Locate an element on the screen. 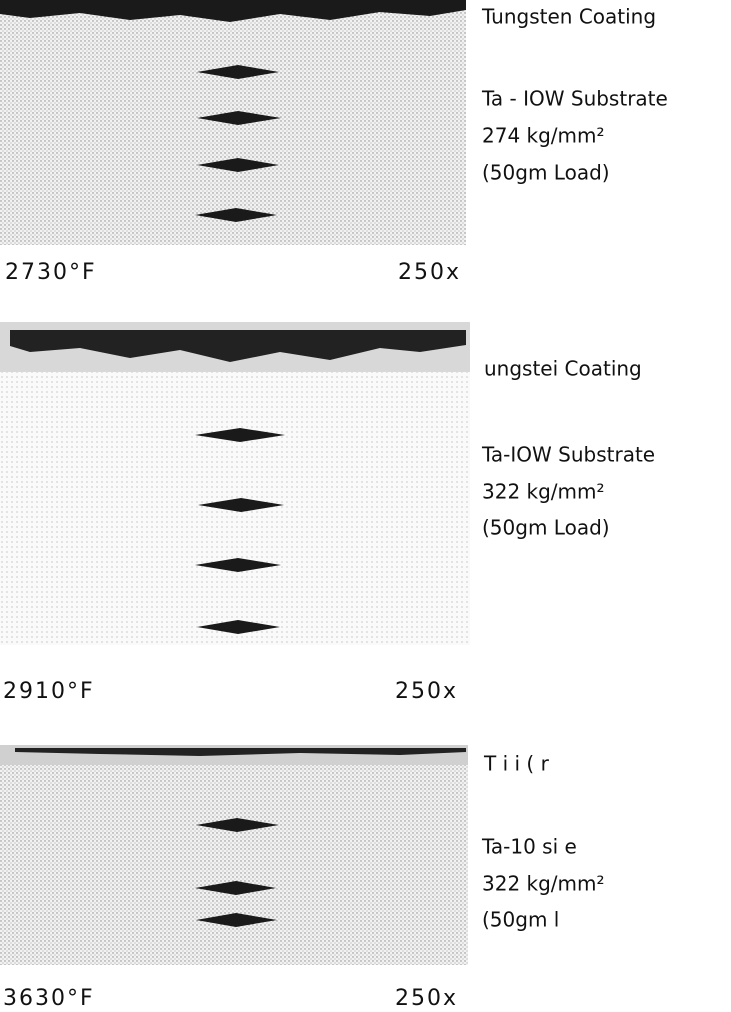 The width and height of the screenshot is (731, 1012). substrate-label: Ta-IOW Substrate is located at coordinates (568, 455).